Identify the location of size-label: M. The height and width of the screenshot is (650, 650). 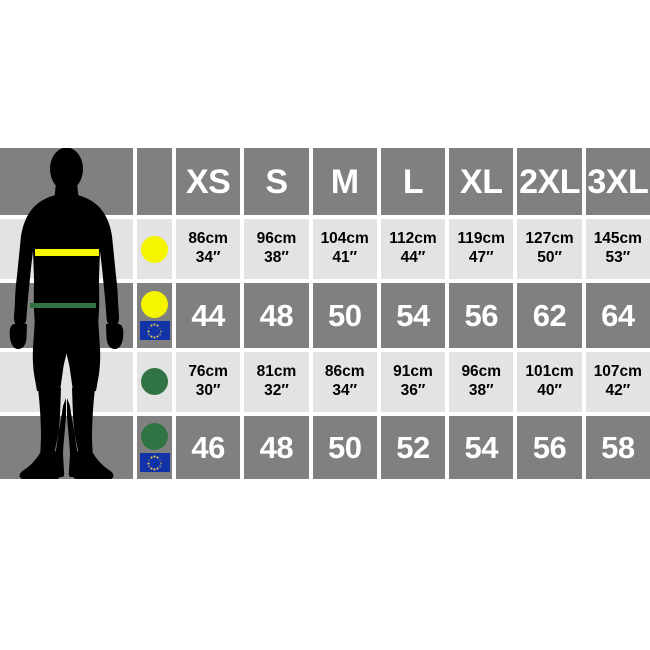
(344, 181).